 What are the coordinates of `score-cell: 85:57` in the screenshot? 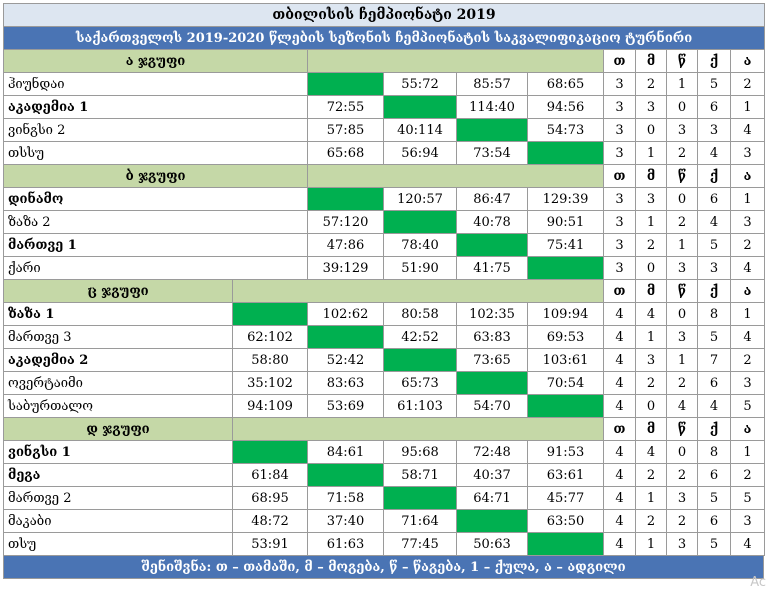 It's located at (492, 84).